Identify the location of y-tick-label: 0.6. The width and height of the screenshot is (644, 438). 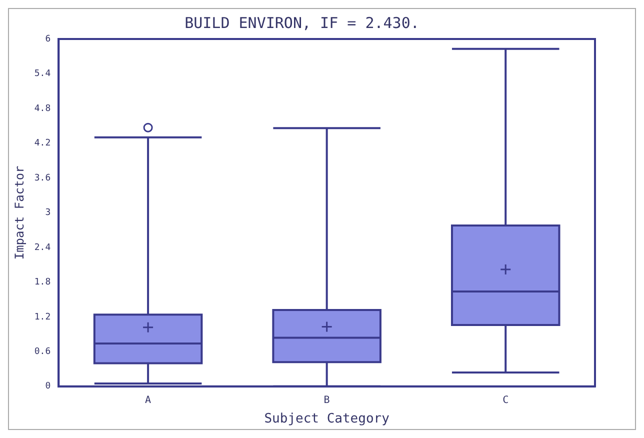
(42, 352).